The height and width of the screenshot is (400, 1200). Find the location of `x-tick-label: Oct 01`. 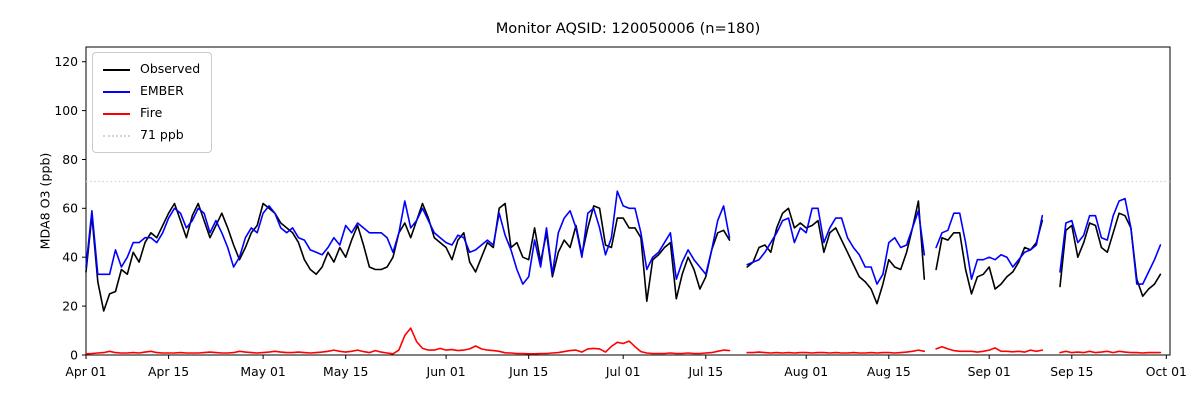

x-tick-label: Oct 01 is located at coordinates (1166, 371).